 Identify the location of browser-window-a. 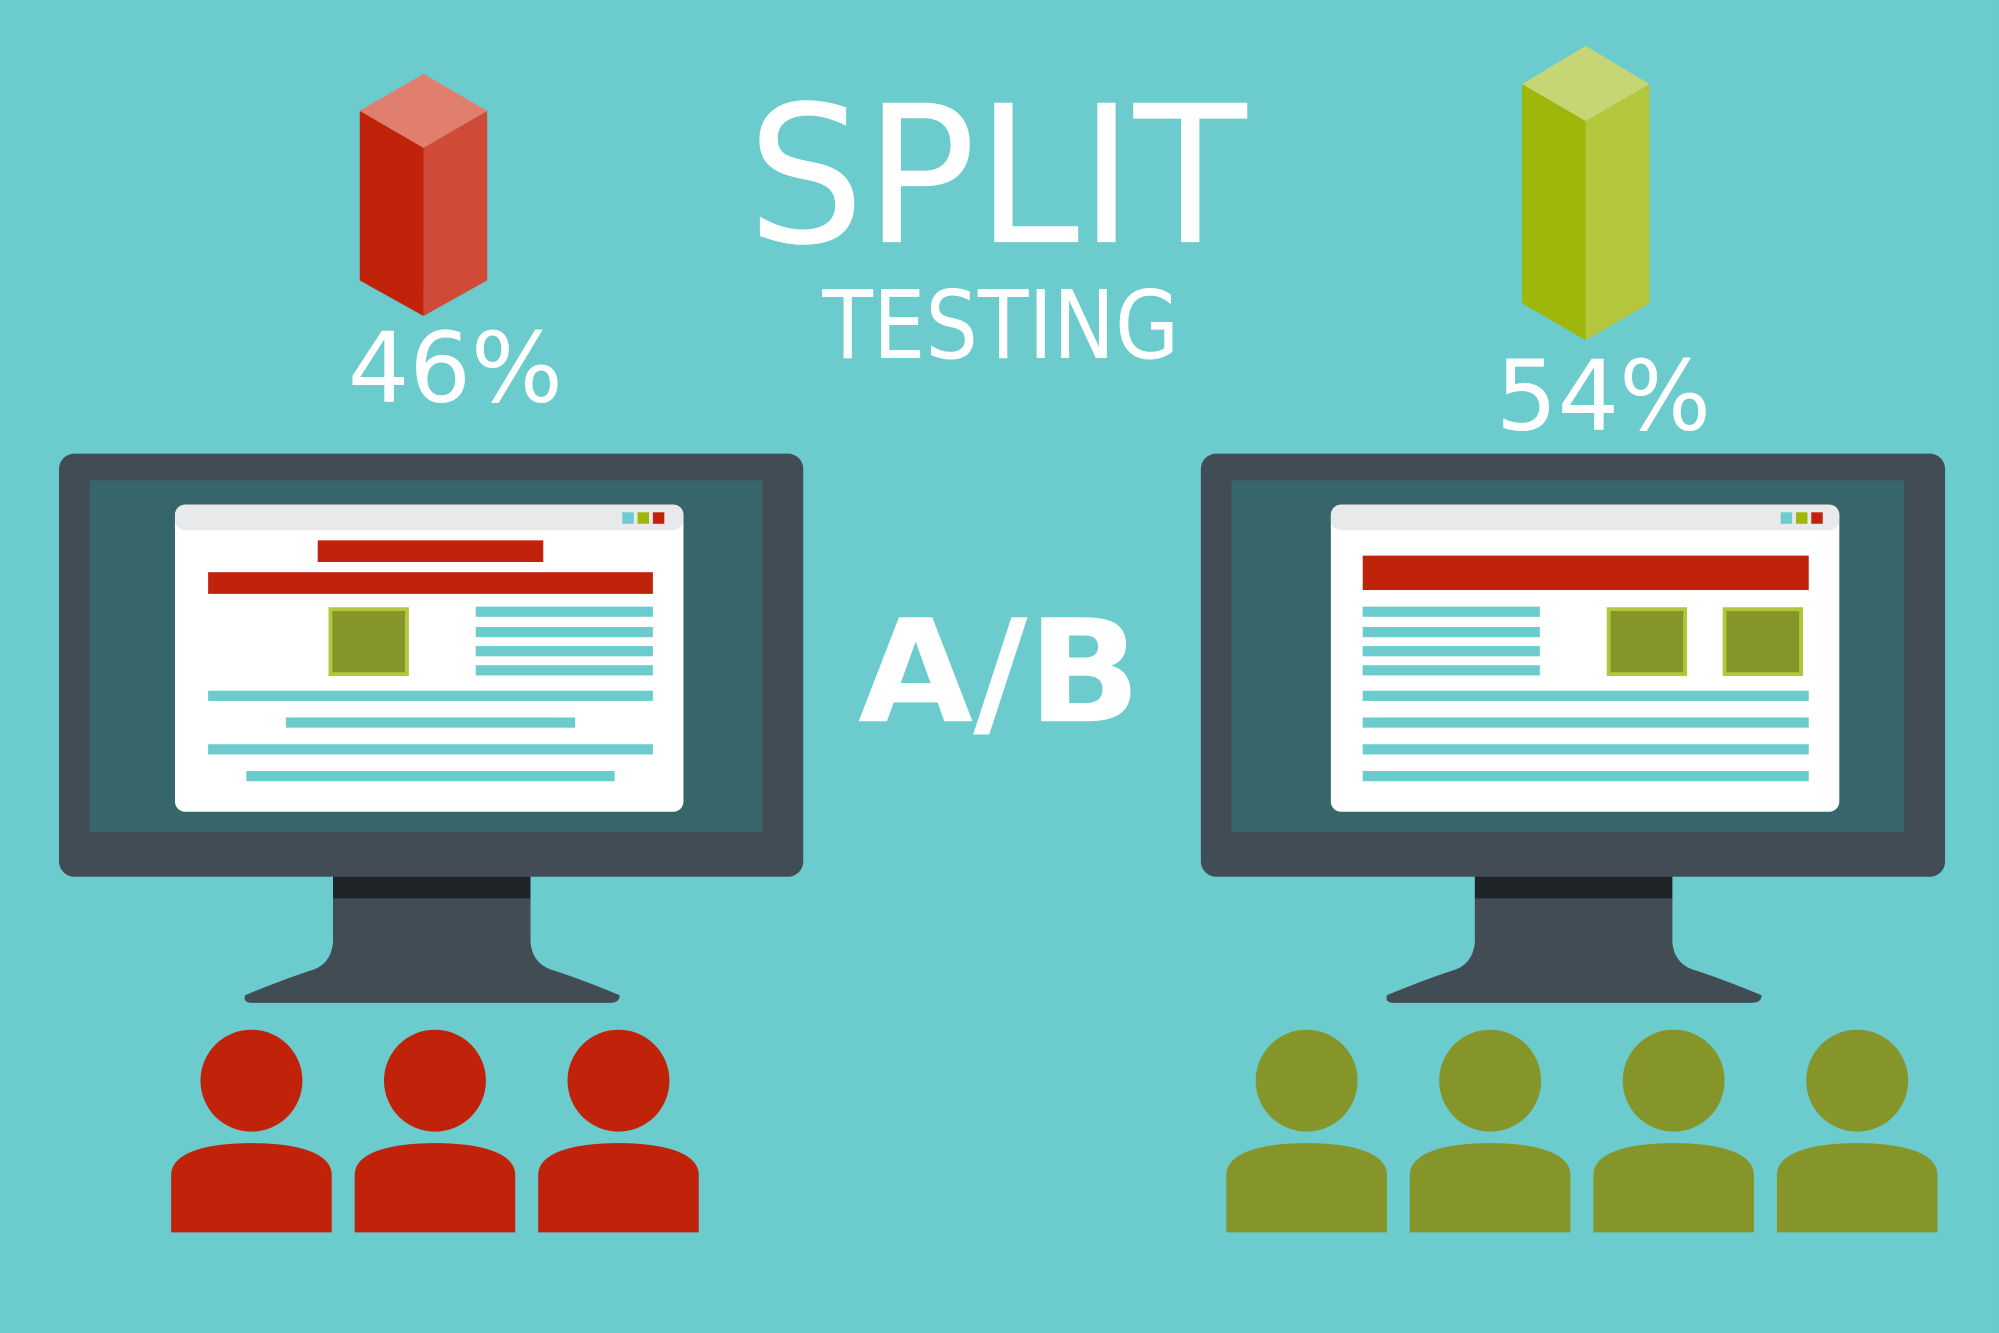
(429, 658).